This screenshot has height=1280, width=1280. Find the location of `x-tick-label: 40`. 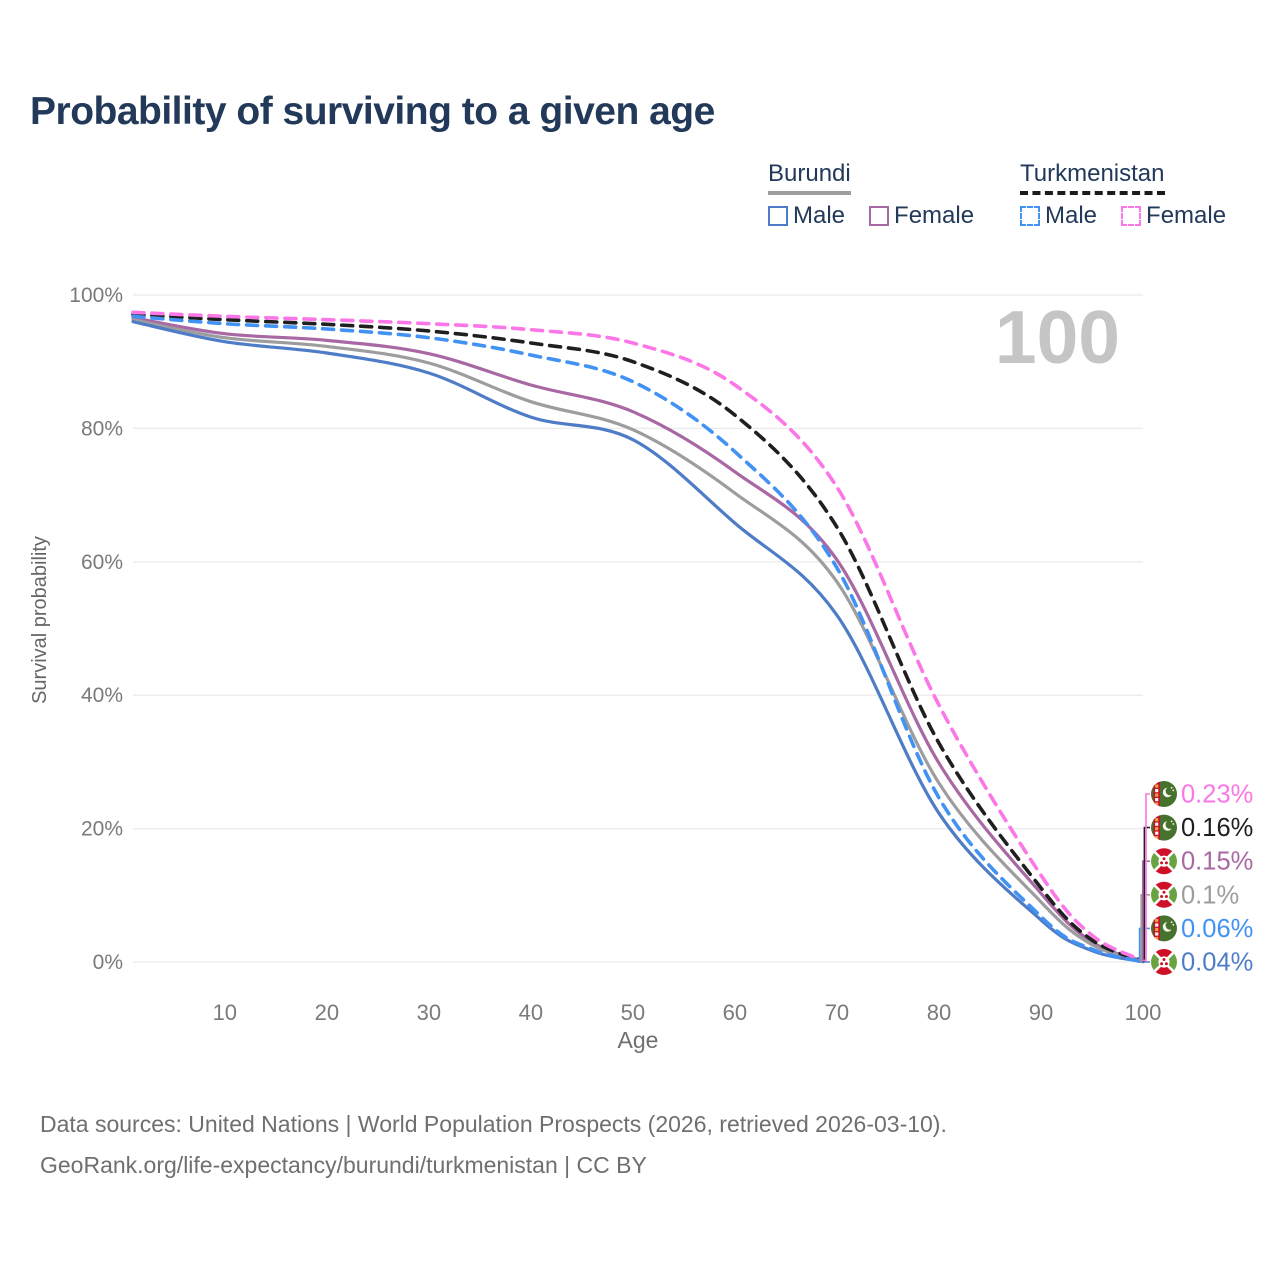

x-tick-label: 40 is located at coordinates (531, 1012).